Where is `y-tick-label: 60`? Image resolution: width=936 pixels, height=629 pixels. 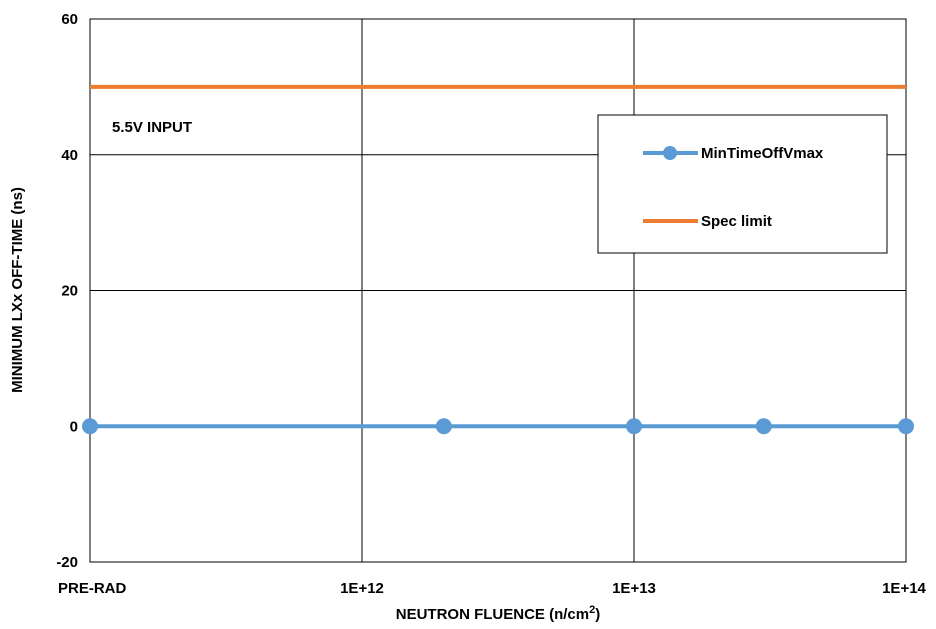
y-tick-label: 60 is located at coordinates (69, 19).